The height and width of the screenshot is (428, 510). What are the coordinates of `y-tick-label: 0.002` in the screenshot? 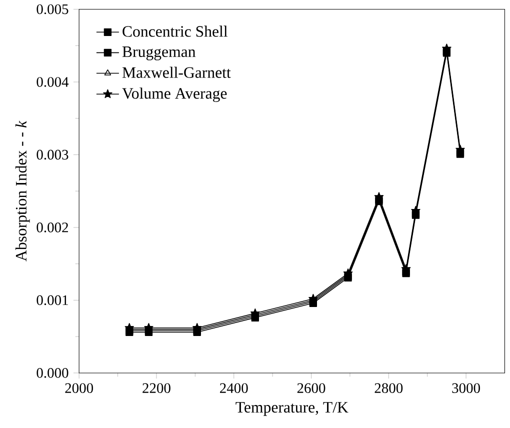 It's located at (52, 227).